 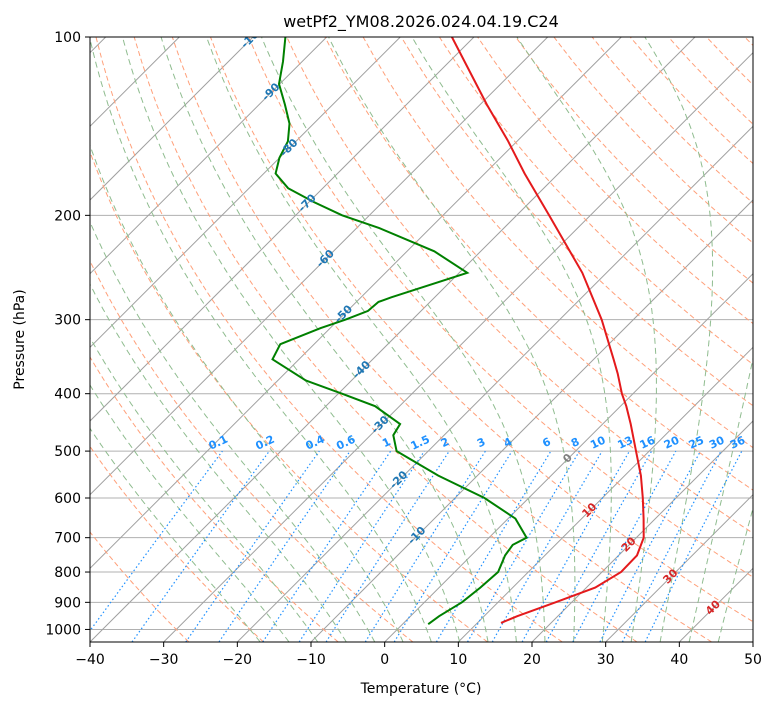 I want to click on x-tick-label: −30, so click(x=164, y=660).